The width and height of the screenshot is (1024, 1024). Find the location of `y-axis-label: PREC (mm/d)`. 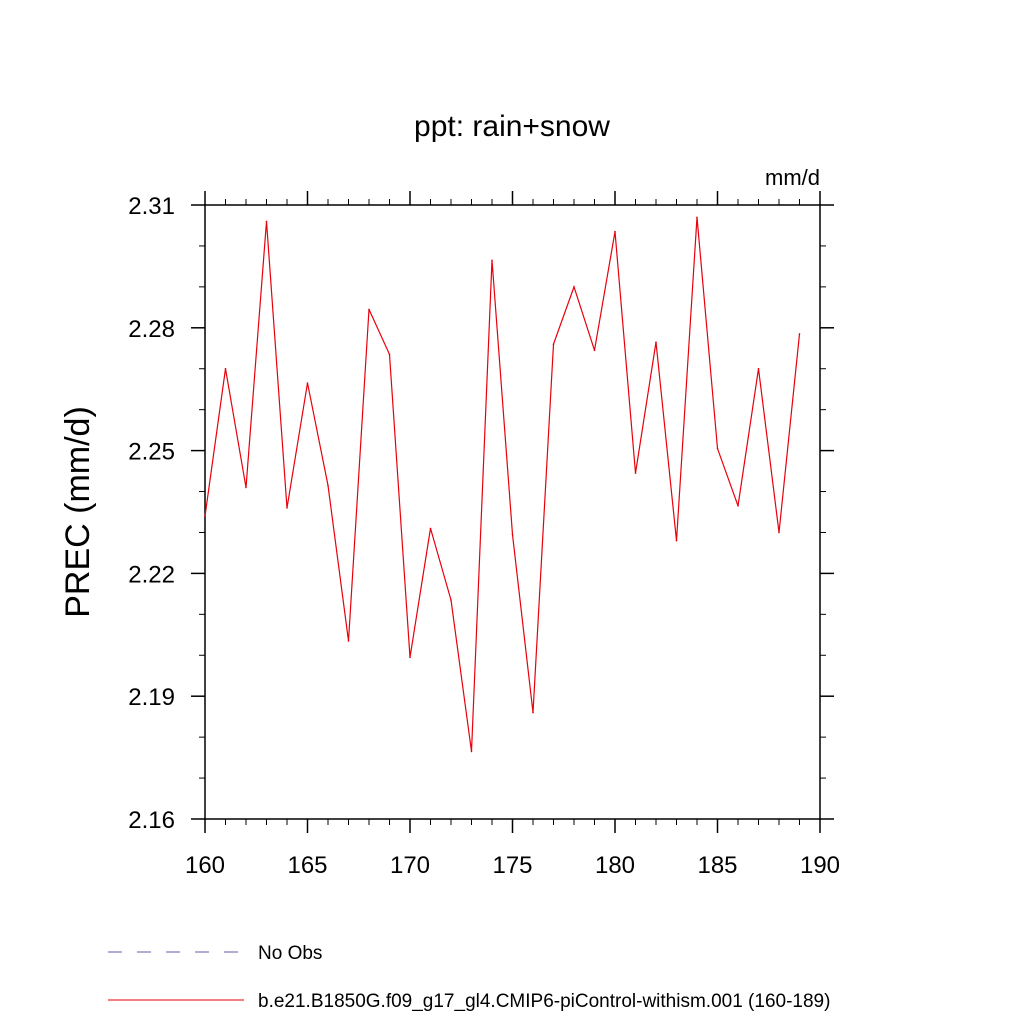

y-axis-label: PREC (mm/d) is located at coordinates (78, 512).